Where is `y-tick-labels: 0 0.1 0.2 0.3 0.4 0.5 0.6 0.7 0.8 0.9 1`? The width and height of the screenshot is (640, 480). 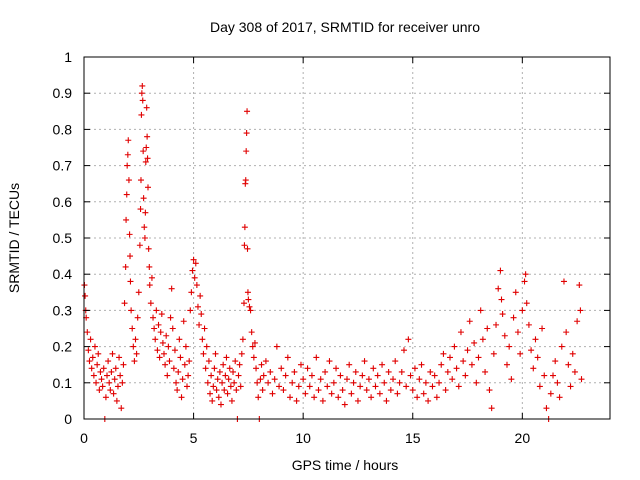 y-tick-labels: 0 0.1 0.2 0.3 0.4 0.5 0.6 0.7 0.8 0.9 1 is located at coordinates (63, 238).